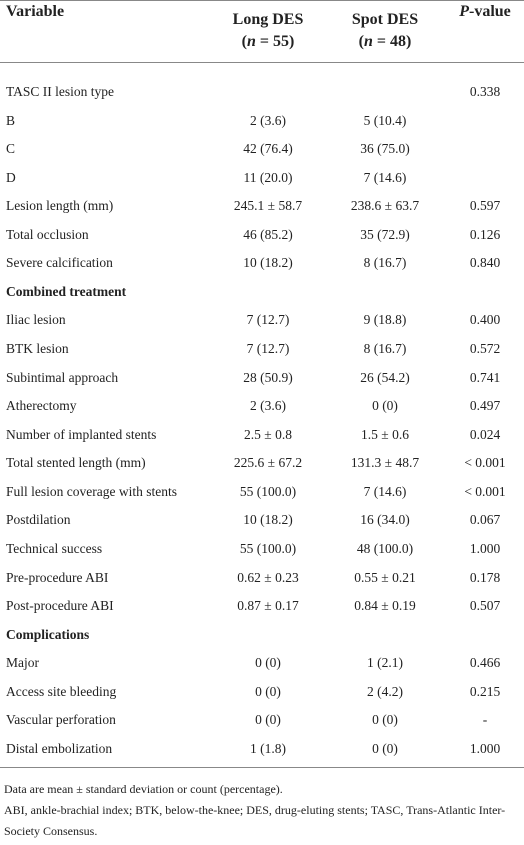 This screenshot has height=845, width=524. Describe the element at coordinates (385, 577) in the screenshot. I see `cell-value: 0.55 ± 0.21` at that location.